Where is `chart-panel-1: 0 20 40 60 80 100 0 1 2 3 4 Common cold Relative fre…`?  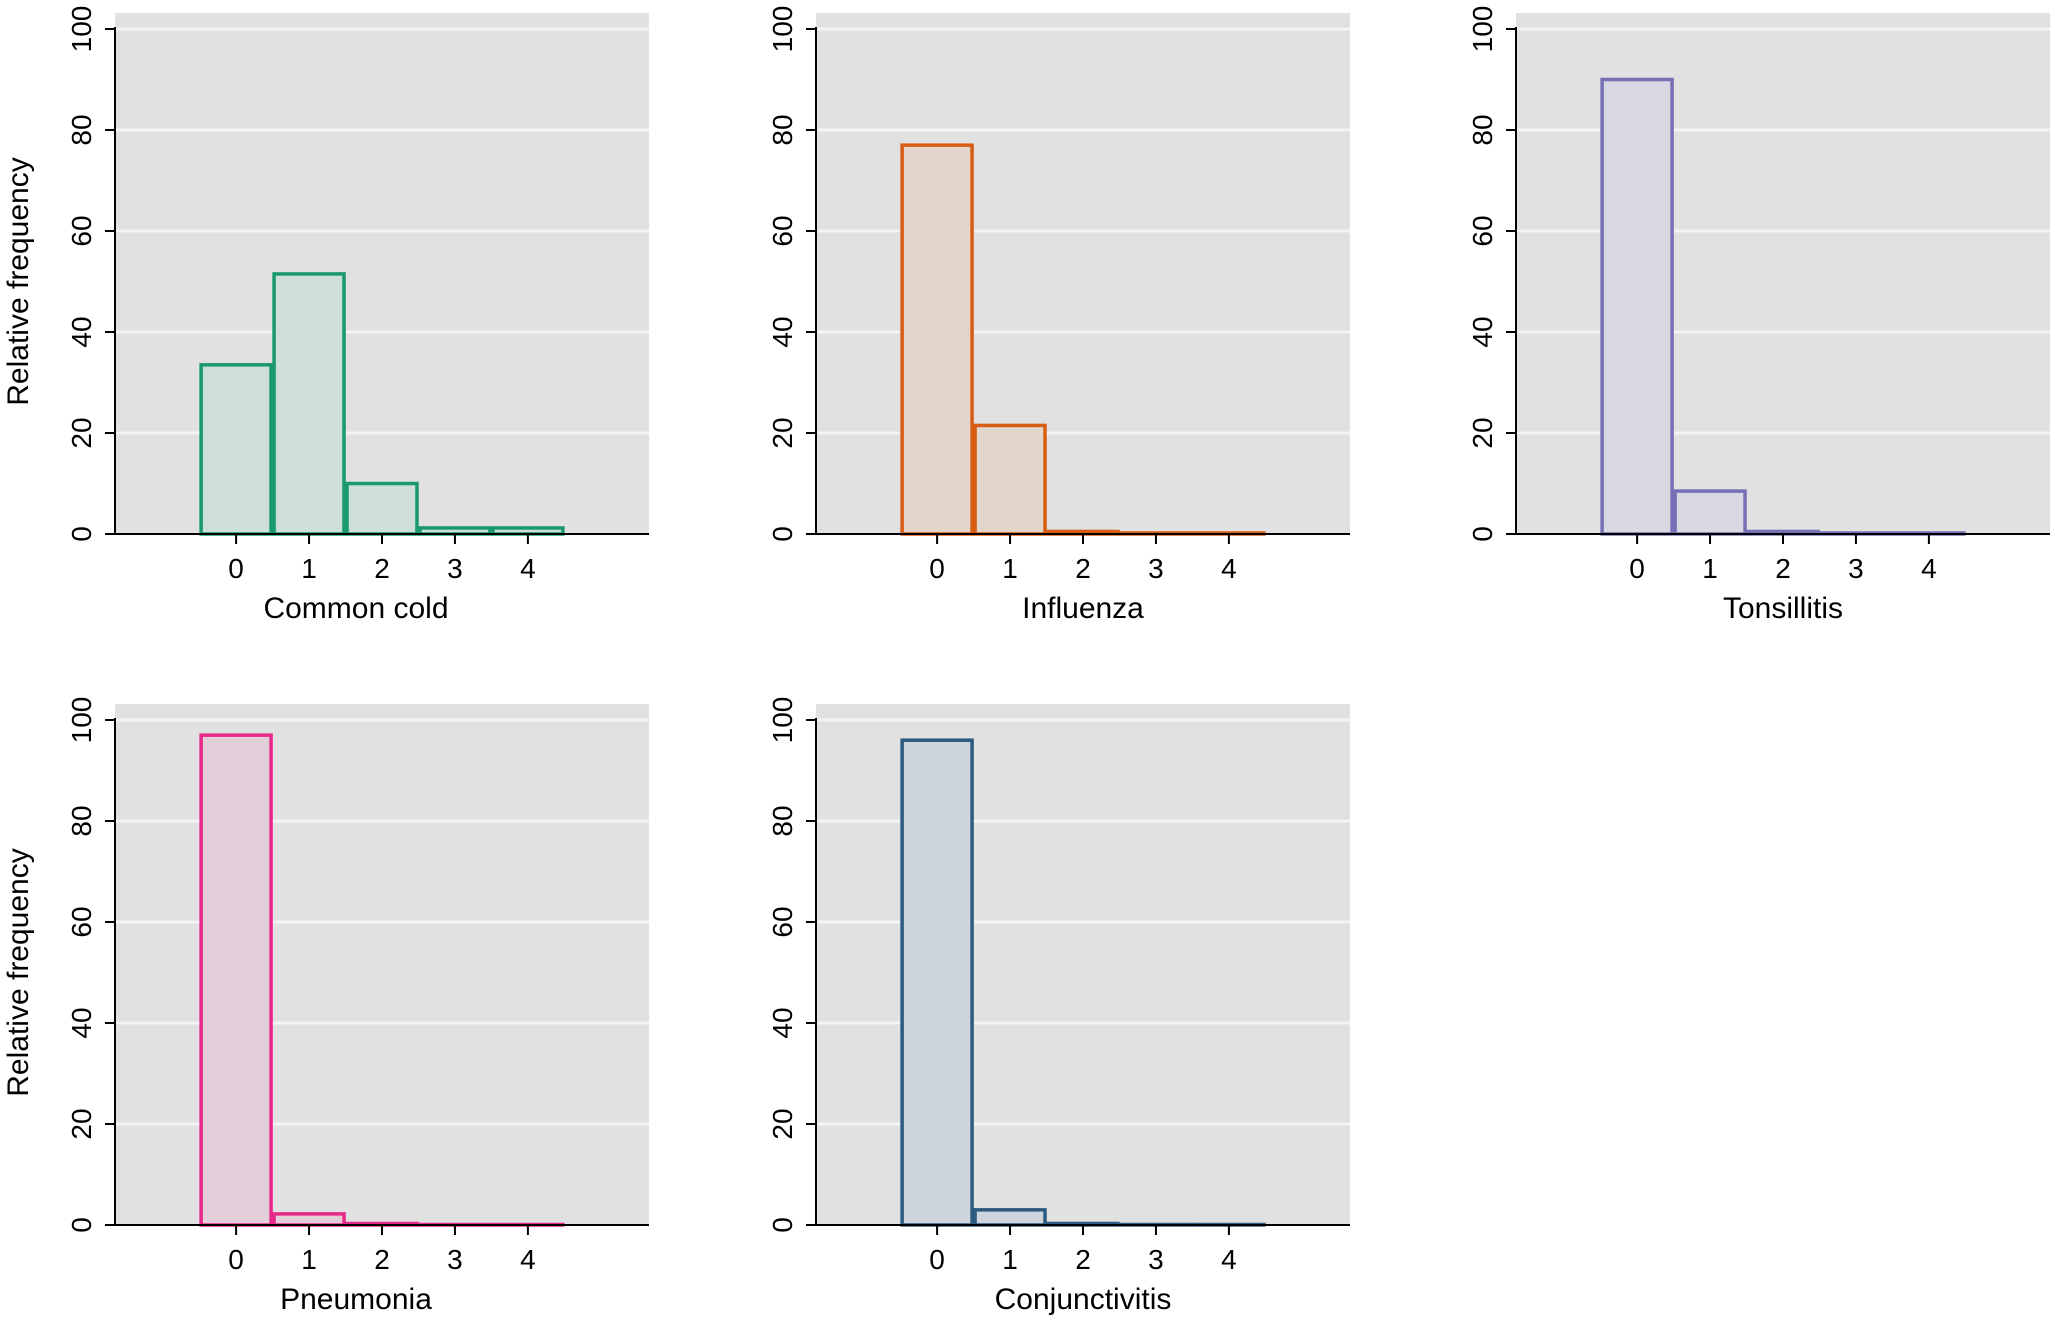
chart-panel-1: 0 20 40 60 80 100 0 1 2 3 4 Common cold Relative fre… is located at coordinates (325, 315).